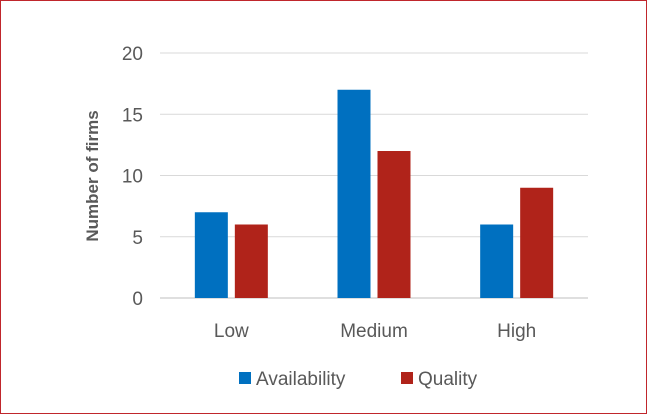 The width and height of the screenshot is (647, 414). I want to click on x-tick-label: Medium, so click(374, 331).